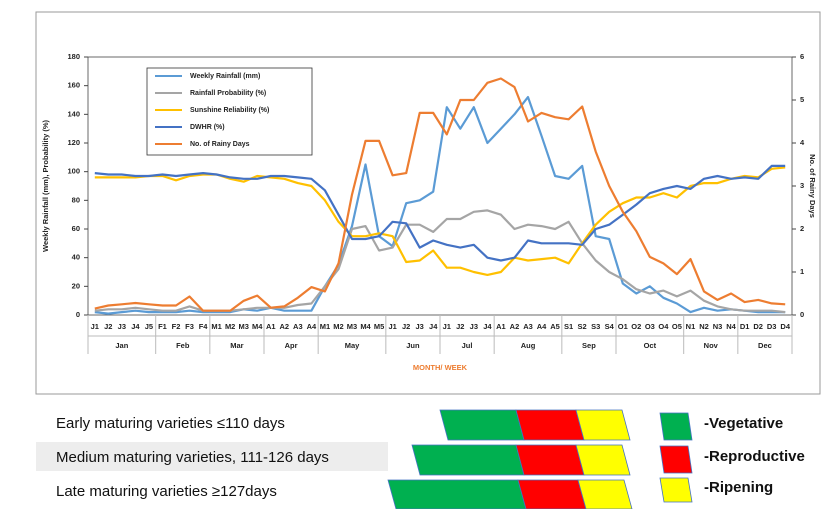 This screenshot has height=509, width=826. Describe the element at coordinates (802, 314) in the screenshot. I see `y2-tick-label: 0` at that location.